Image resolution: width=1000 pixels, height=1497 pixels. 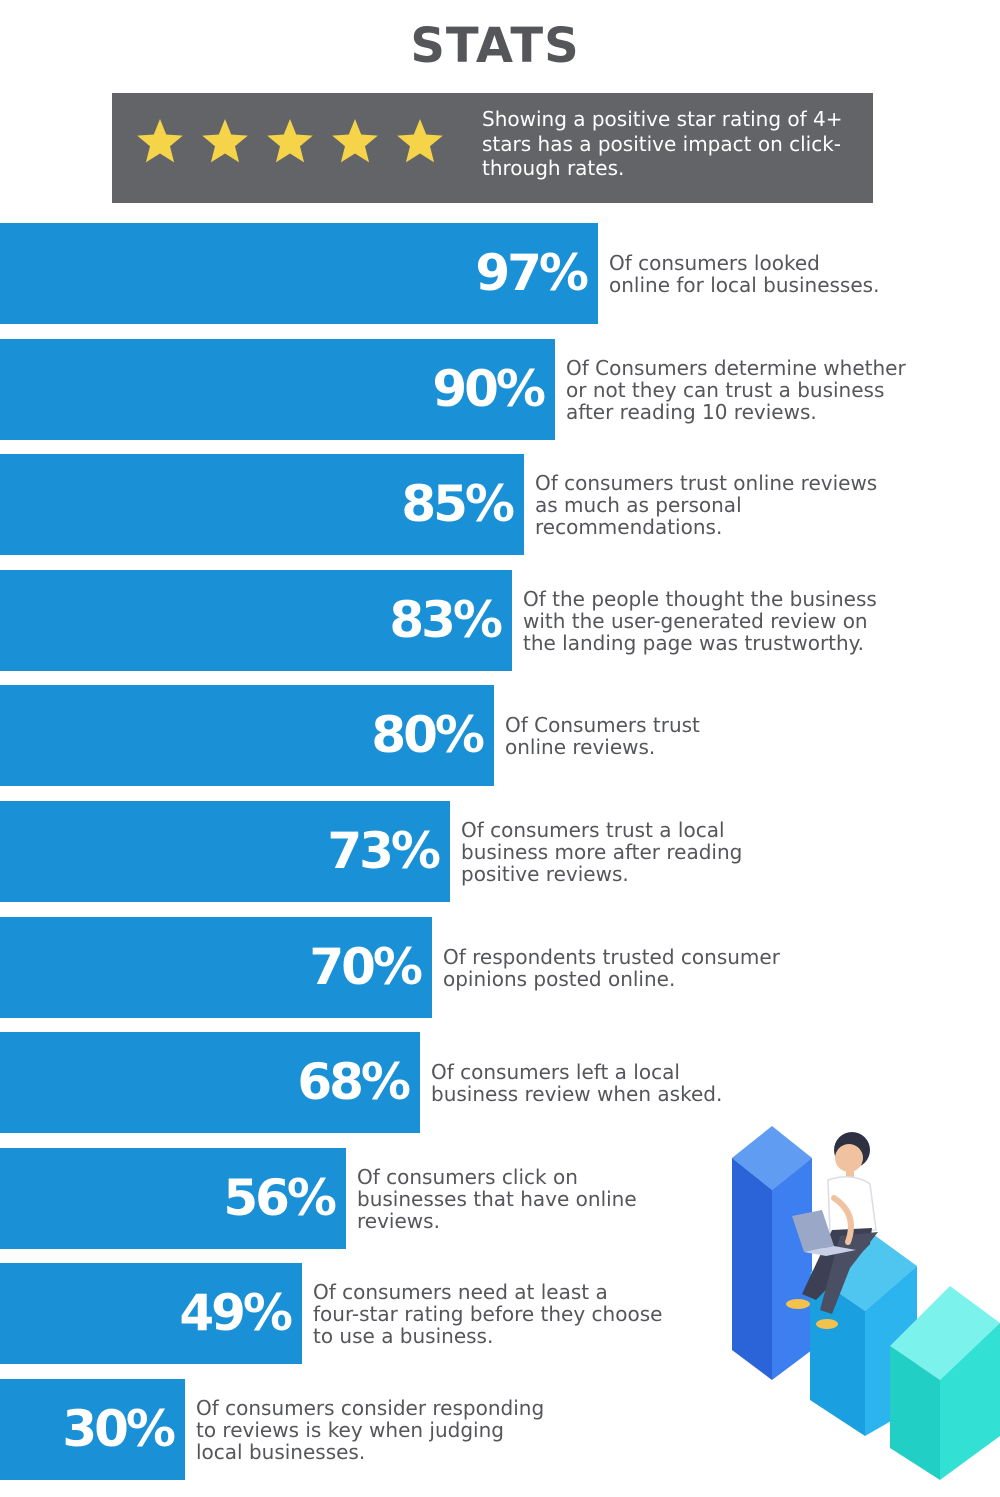 I want to click on stat-percentage: 83%, so click(x=446, y=620).